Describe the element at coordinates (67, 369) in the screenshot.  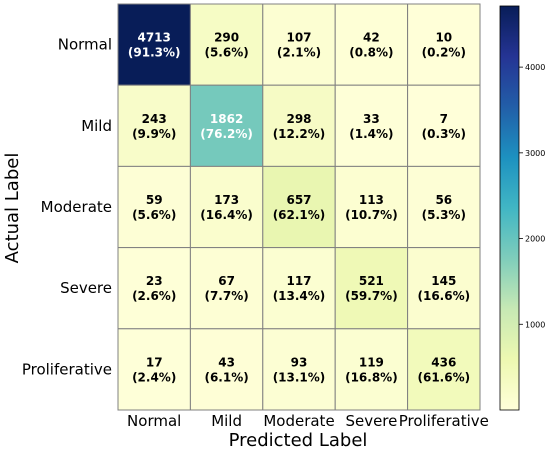
I see `y-tick-label: Proliferative` at that location.